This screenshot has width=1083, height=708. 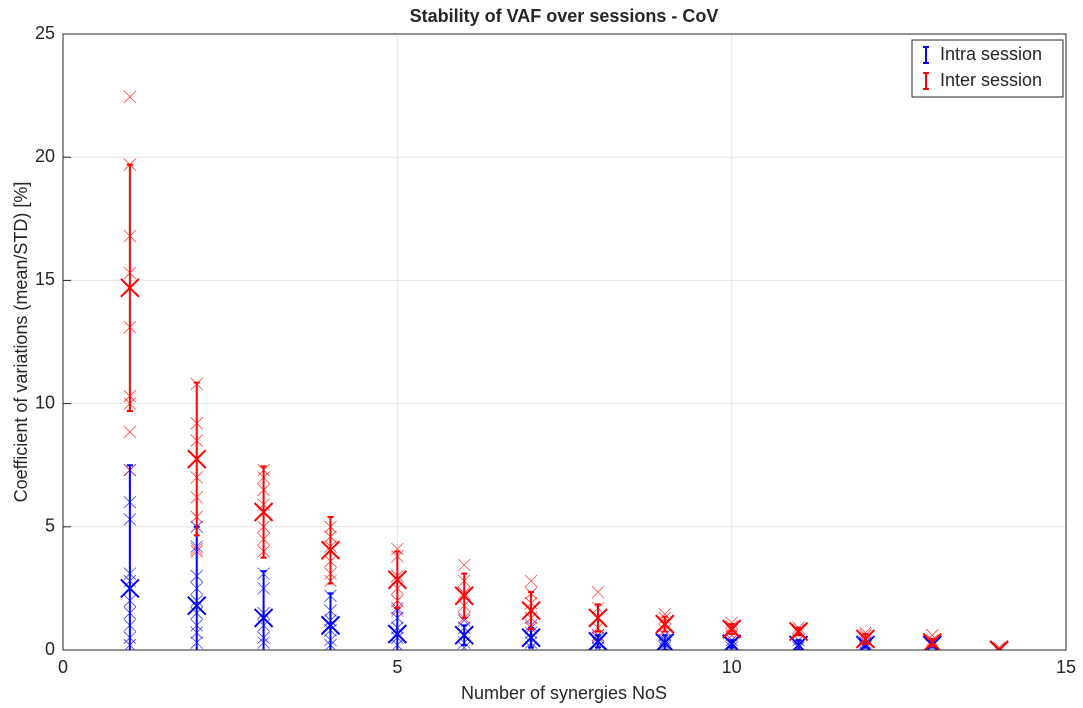 What do you see at coordinates (50, 649) in the screenshot?
I see `y-tick-label: 0` at bounding box center [50, 649].